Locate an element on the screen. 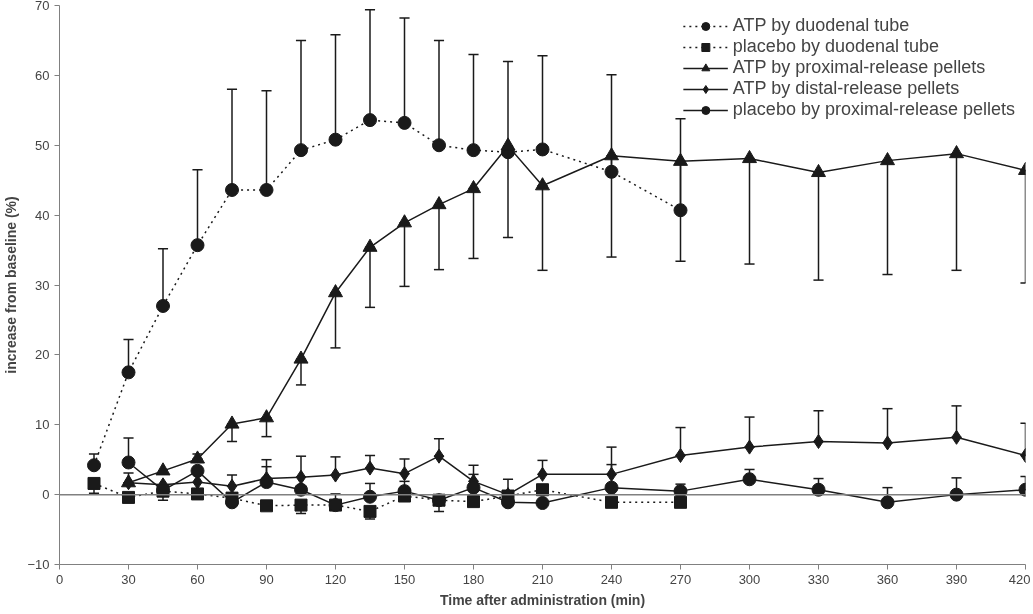 The height and width of the screenshot is (614, 1033). x-tick-label: 210 is located at coordinates (542, 579).